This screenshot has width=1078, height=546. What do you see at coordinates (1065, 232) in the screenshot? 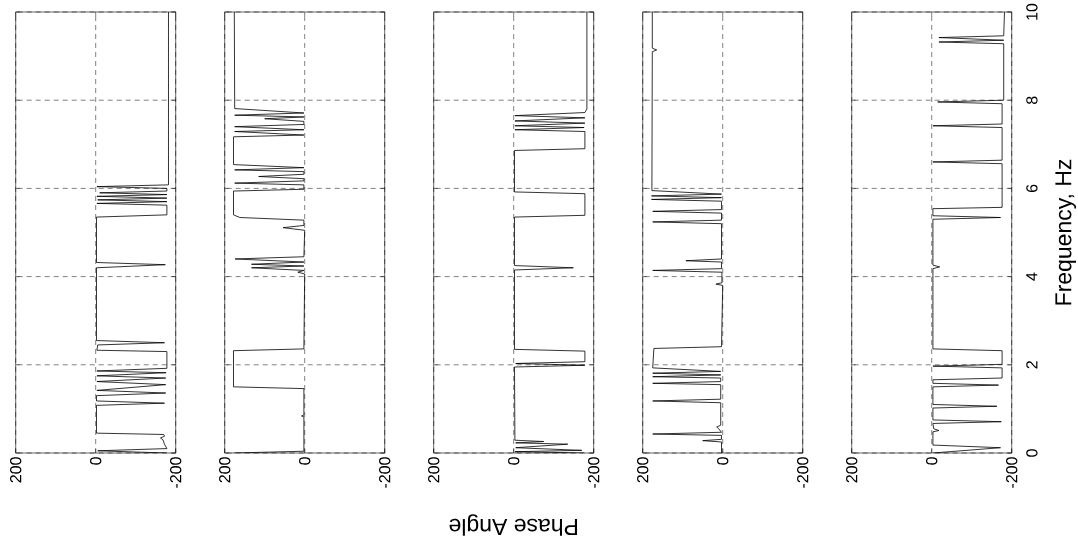
I see `y-axis-title: Frequency, Hz` at bounding box center [1065, 232].